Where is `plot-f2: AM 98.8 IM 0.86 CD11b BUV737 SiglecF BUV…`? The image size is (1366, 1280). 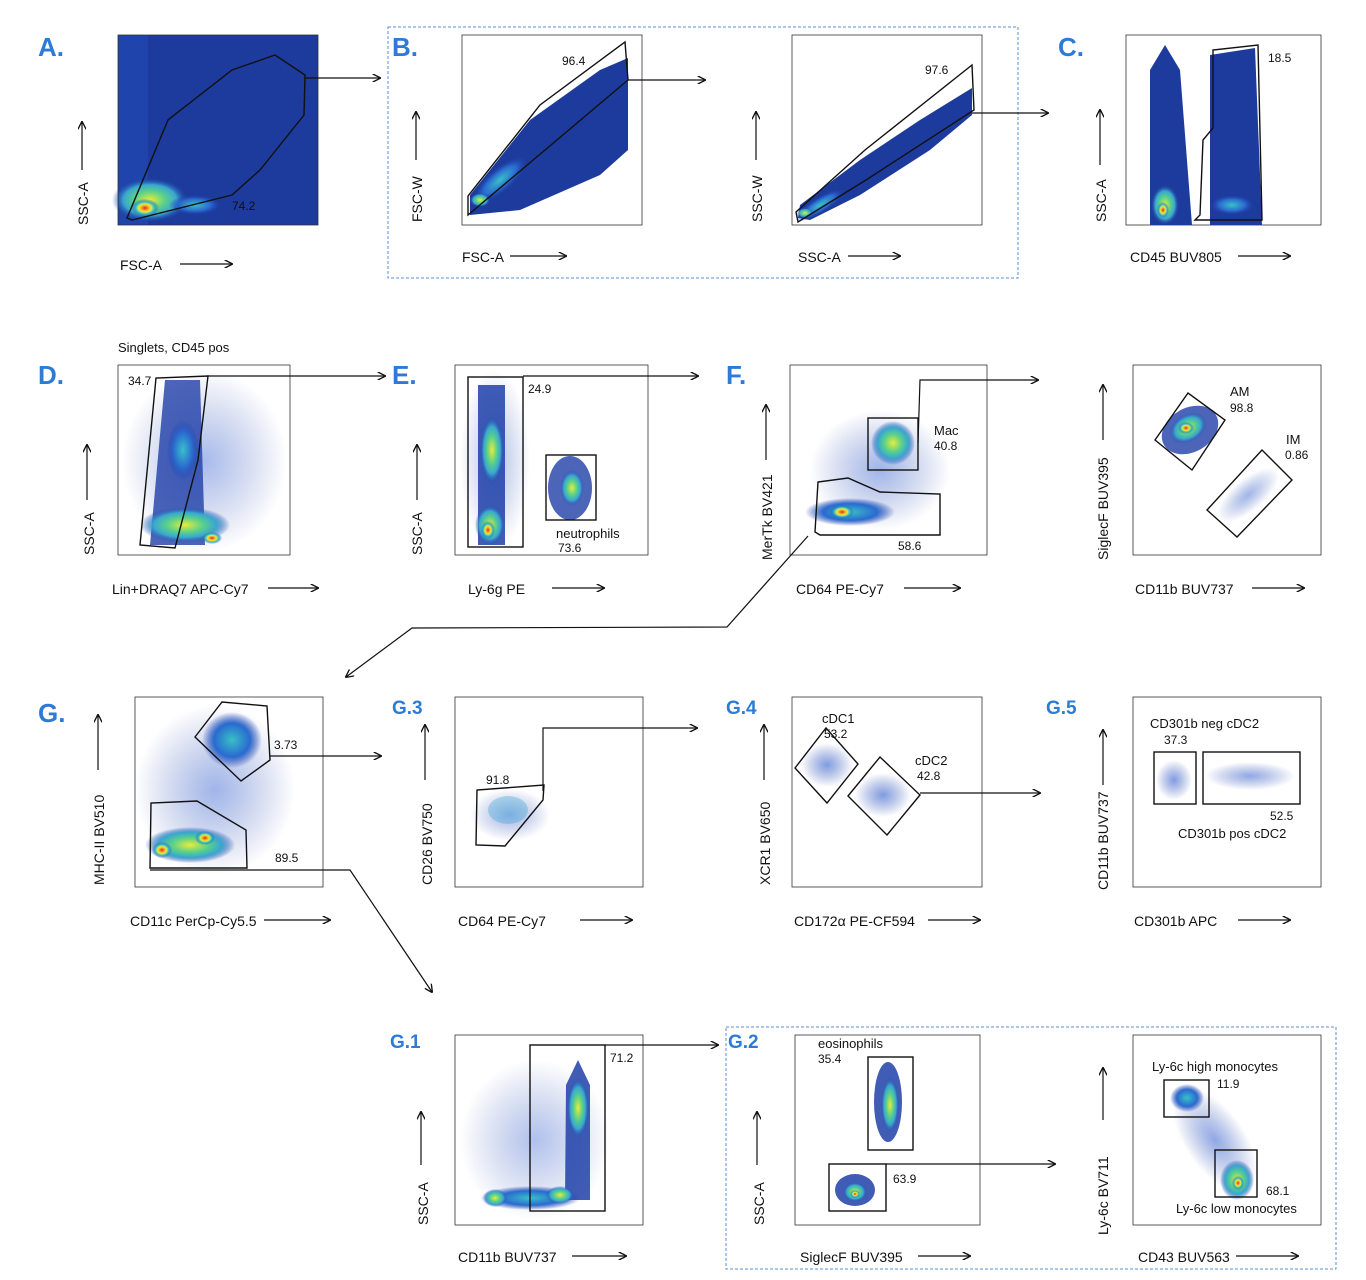 plot-f2: AM 98.8 IM 0.86 CD11b BUV737 SiglecF BUV… is located at coordinates (1208, 480).